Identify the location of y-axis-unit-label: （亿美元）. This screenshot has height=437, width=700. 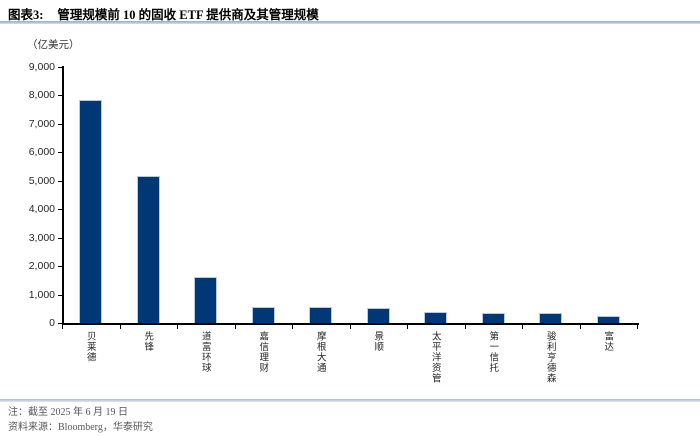
(53, 45).